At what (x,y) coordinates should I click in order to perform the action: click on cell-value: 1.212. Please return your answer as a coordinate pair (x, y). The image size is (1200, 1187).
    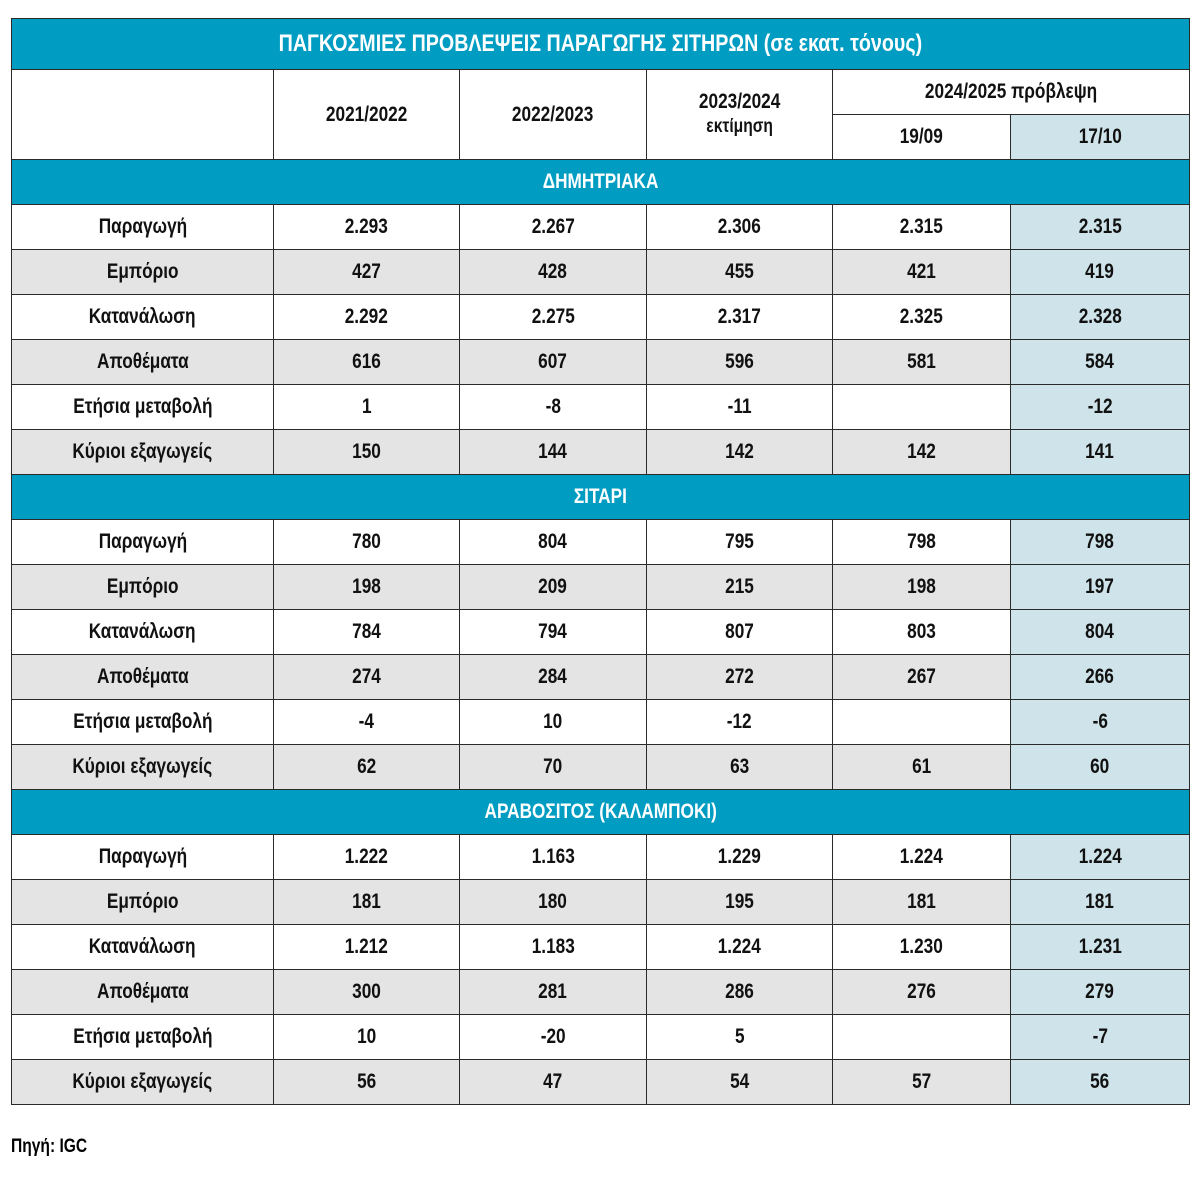
    Looking at the image, I should click on (366, 946).